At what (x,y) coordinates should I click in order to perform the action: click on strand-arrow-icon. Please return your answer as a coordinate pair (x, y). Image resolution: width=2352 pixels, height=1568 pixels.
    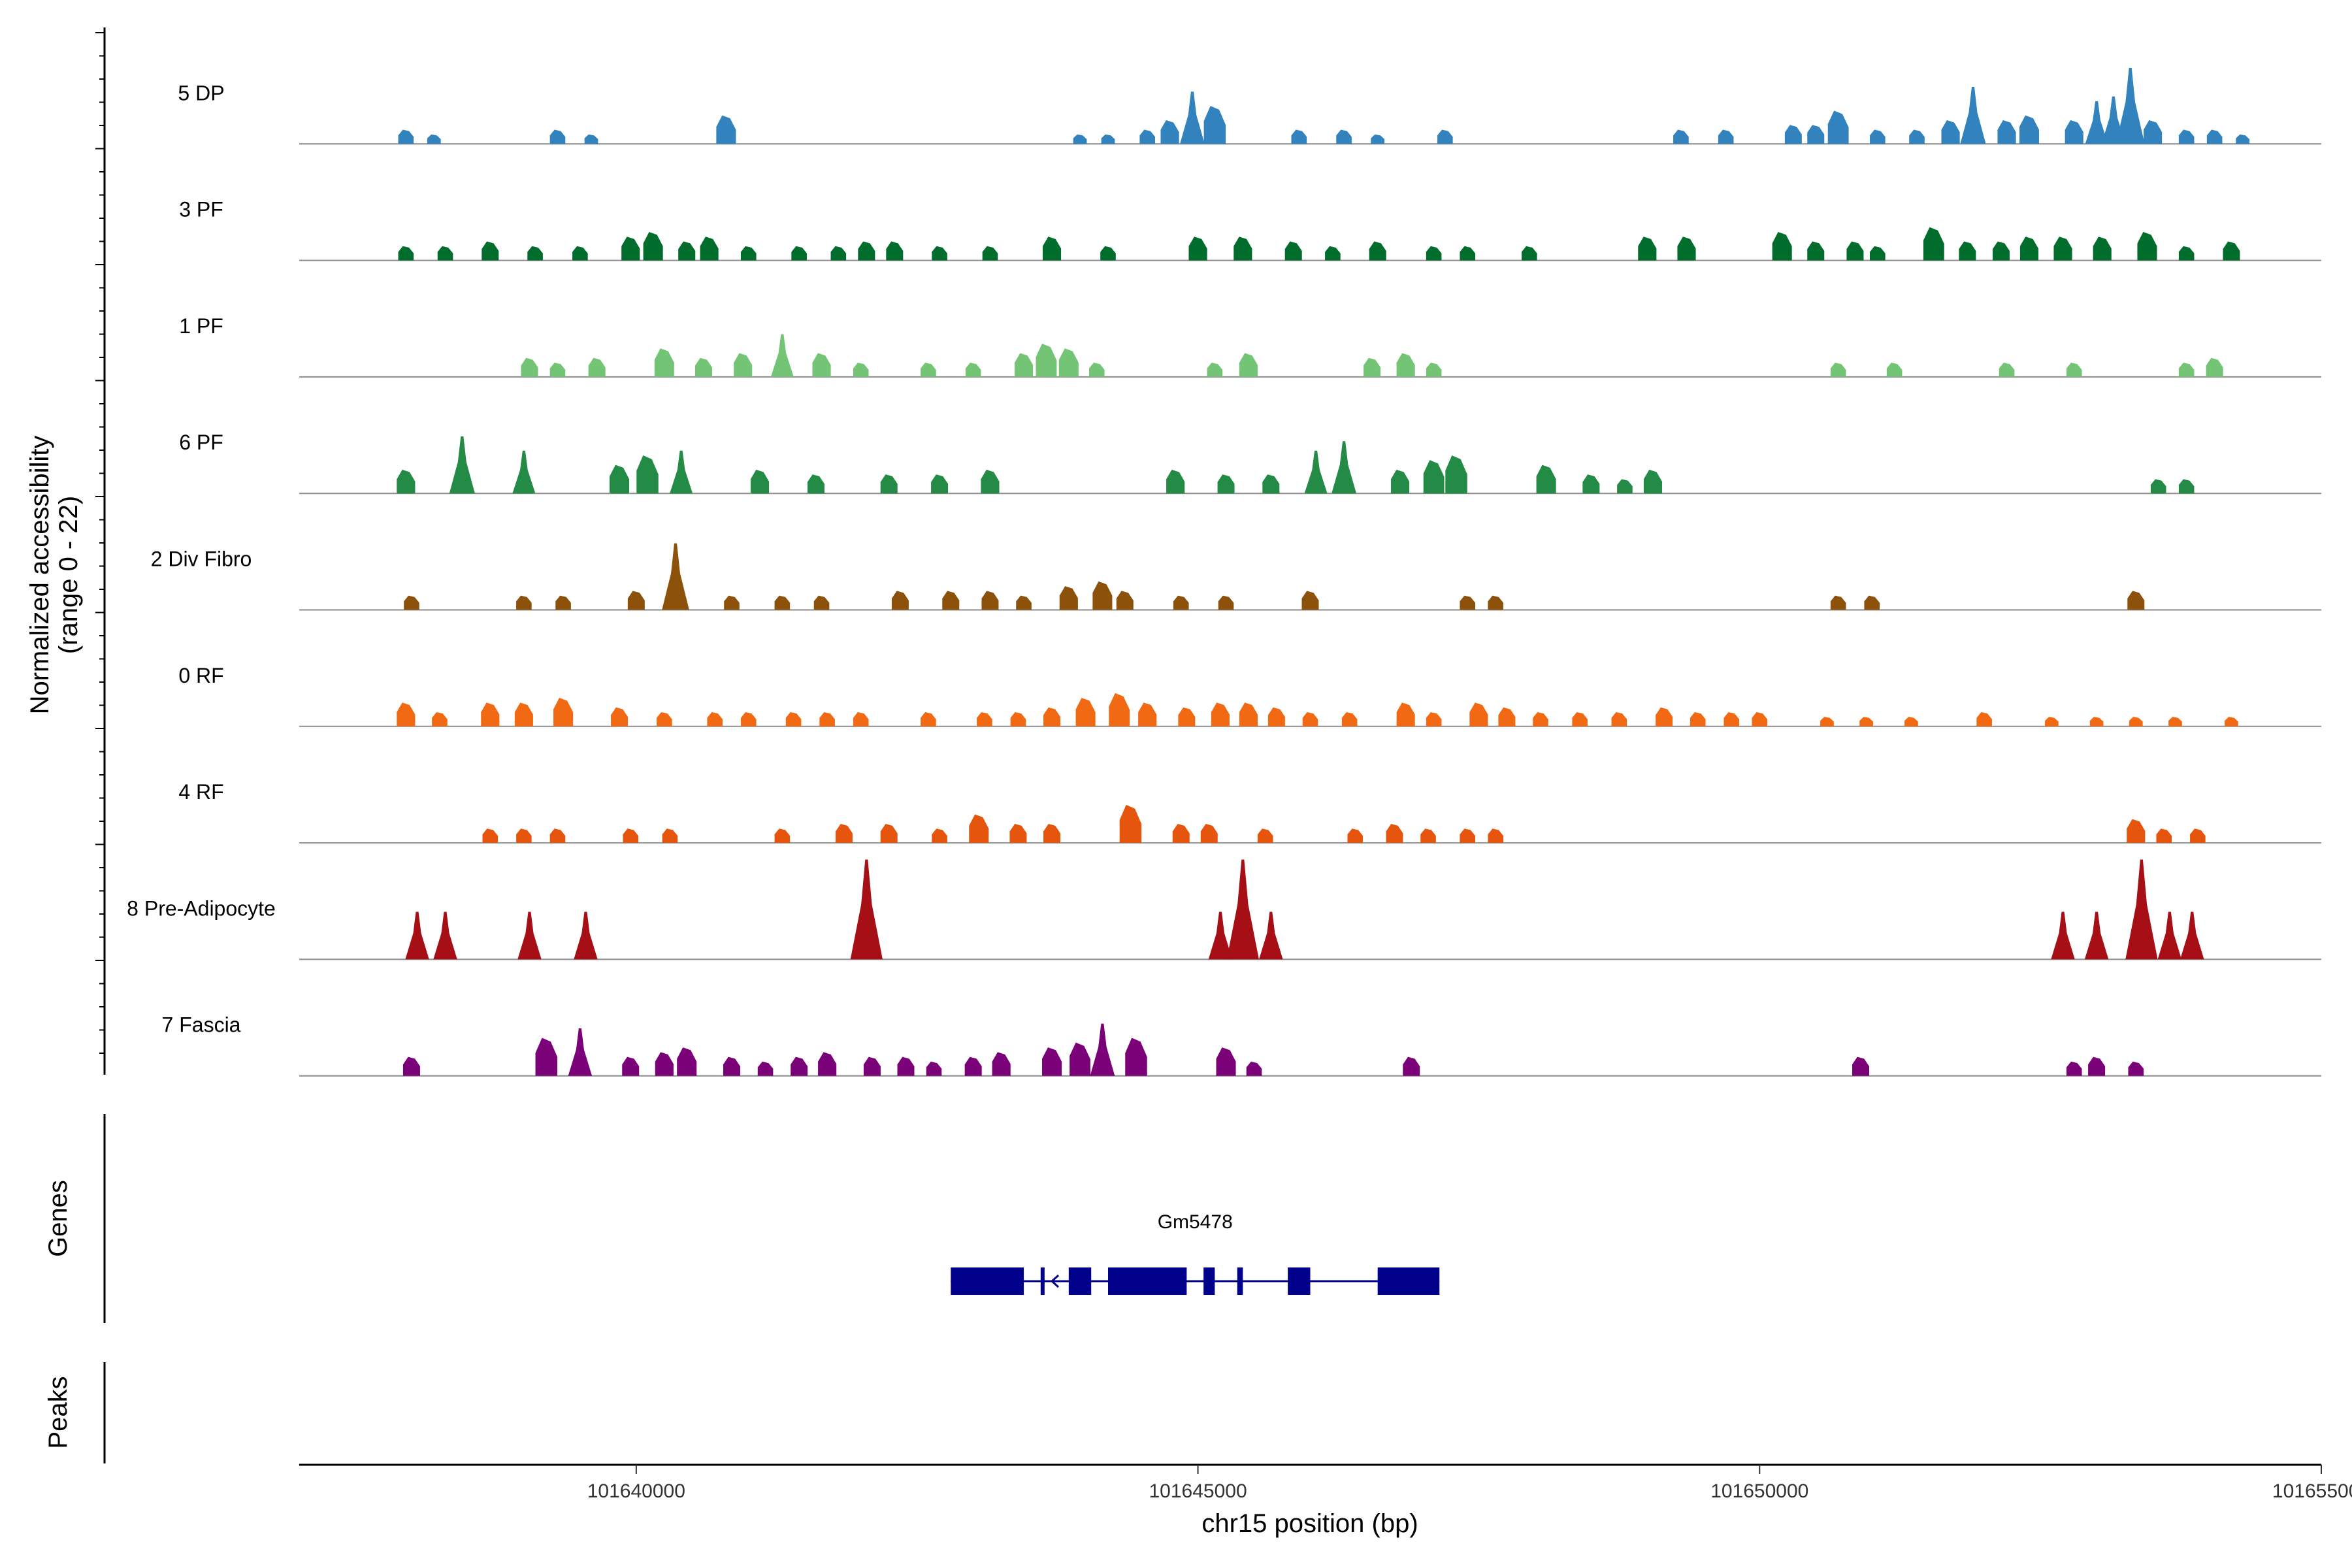
    Looking at the image, I should click on (1055, 1281).